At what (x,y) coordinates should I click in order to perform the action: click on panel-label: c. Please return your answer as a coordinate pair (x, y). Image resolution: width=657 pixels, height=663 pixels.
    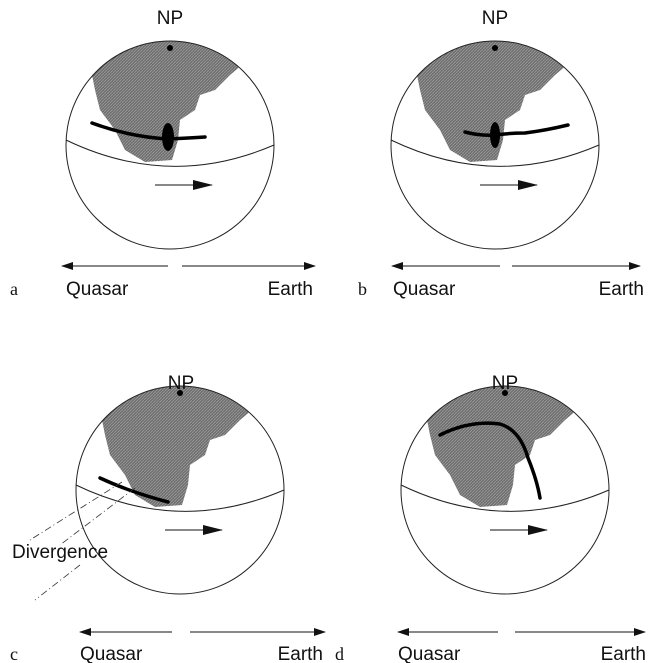
    Looking at the image, I should click on (14, 653).